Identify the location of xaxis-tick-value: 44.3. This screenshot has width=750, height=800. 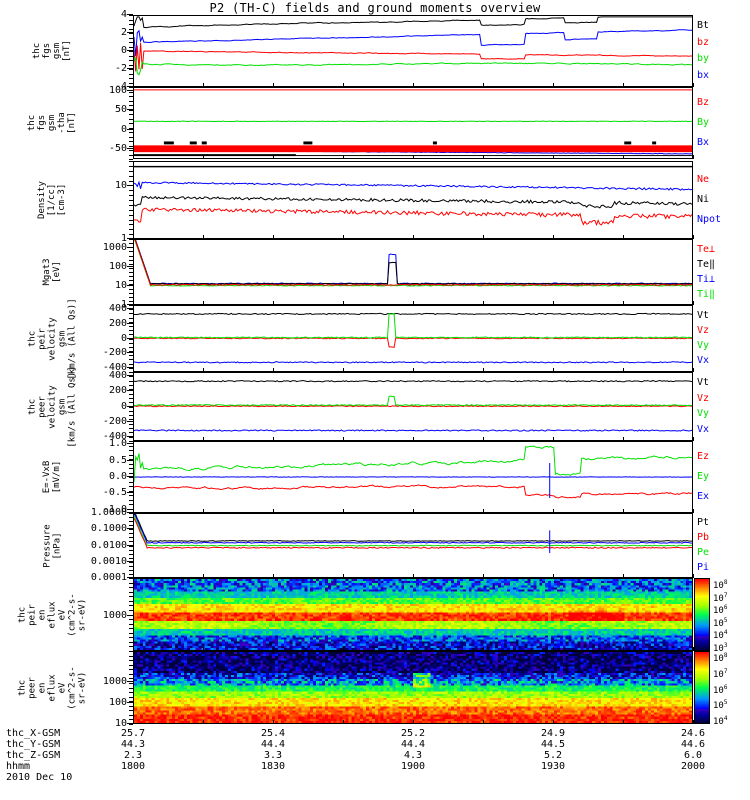
(133, 744).